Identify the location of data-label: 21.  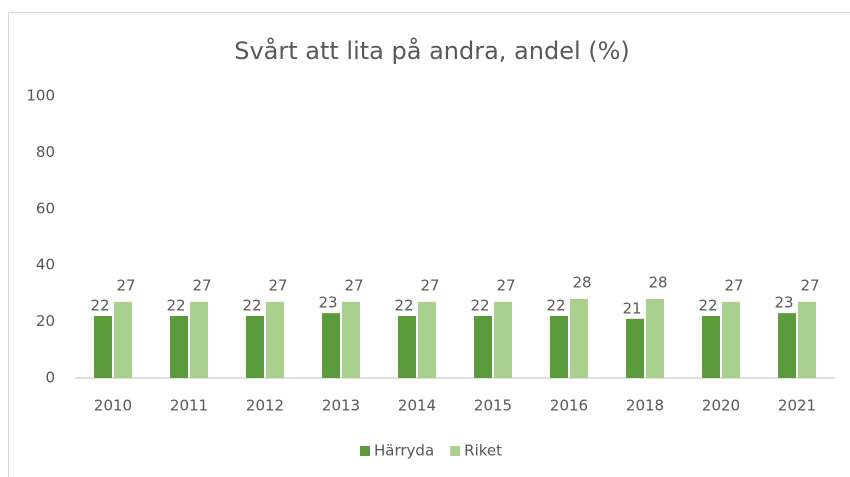
(631, 308).